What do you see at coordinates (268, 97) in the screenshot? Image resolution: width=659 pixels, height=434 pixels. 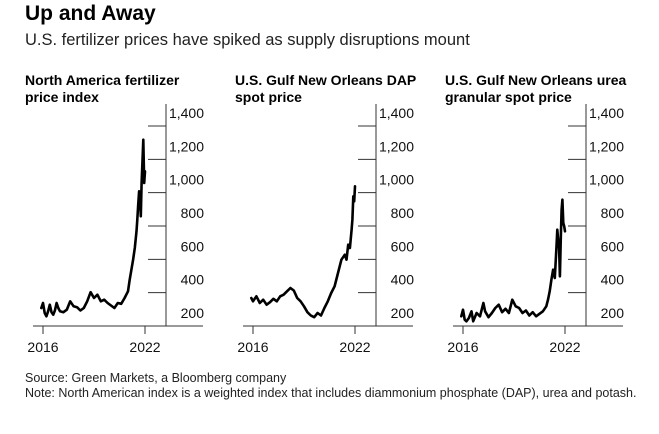 I see `panel-title-line: spot price` at bounding box center [268, 97].